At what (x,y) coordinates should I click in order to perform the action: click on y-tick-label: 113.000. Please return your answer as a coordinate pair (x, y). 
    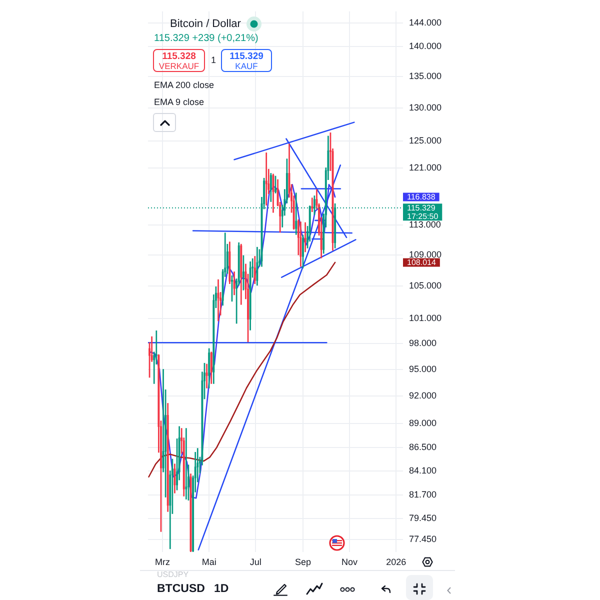
    Looking at the image, I should click on (425, 224).